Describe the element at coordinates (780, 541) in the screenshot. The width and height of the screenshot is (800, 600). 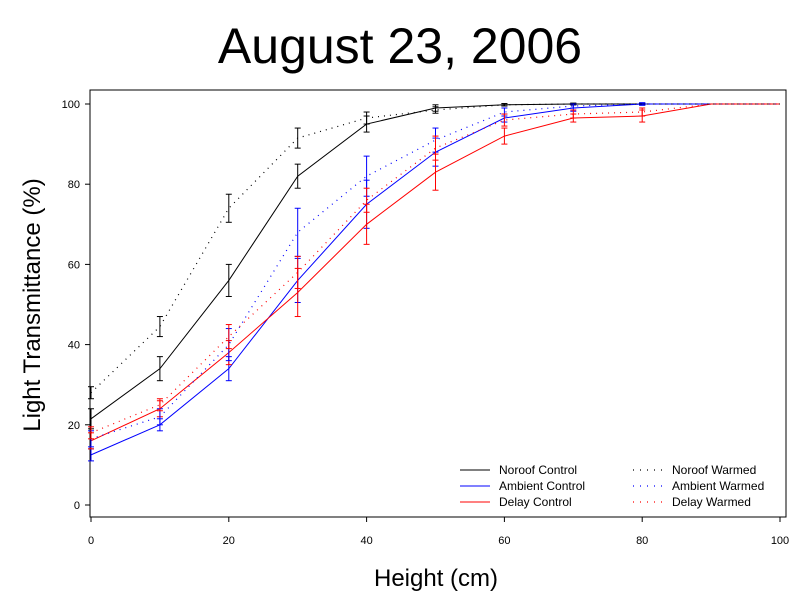
I see `x-tick-label: 100` at that location.